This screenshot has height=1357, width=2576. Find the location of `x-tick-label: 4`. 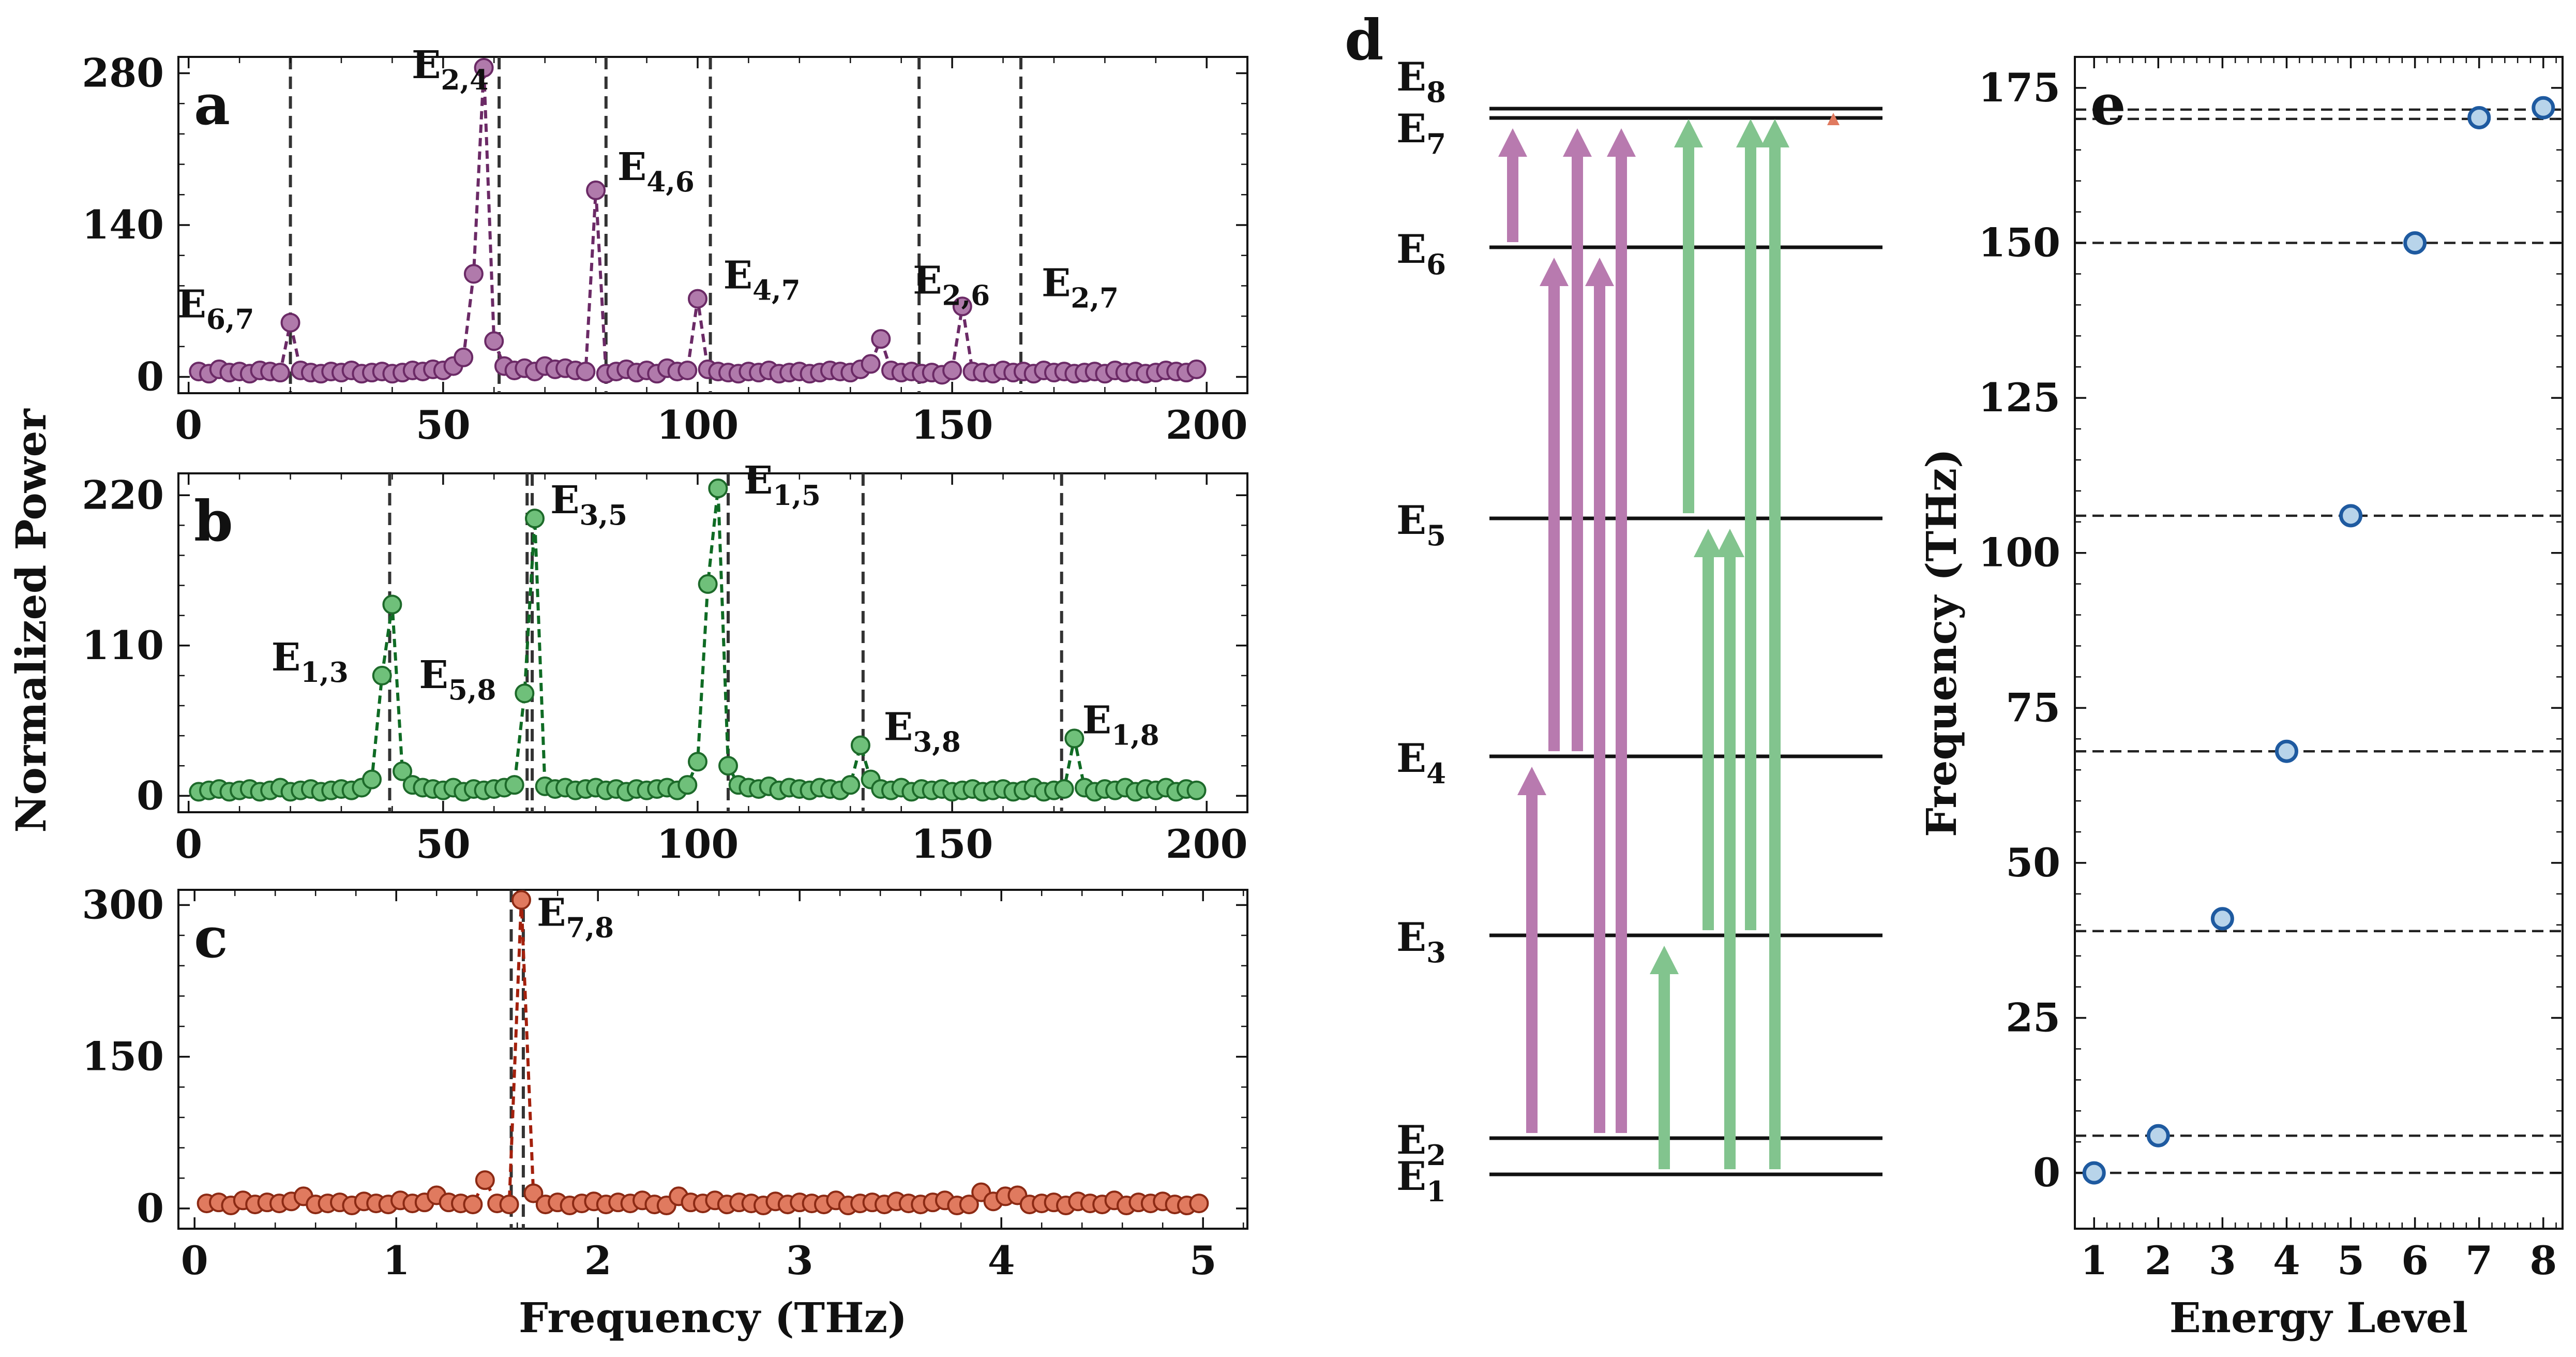

x-tick-label: 4 is located at coordinates (2286, 1260).